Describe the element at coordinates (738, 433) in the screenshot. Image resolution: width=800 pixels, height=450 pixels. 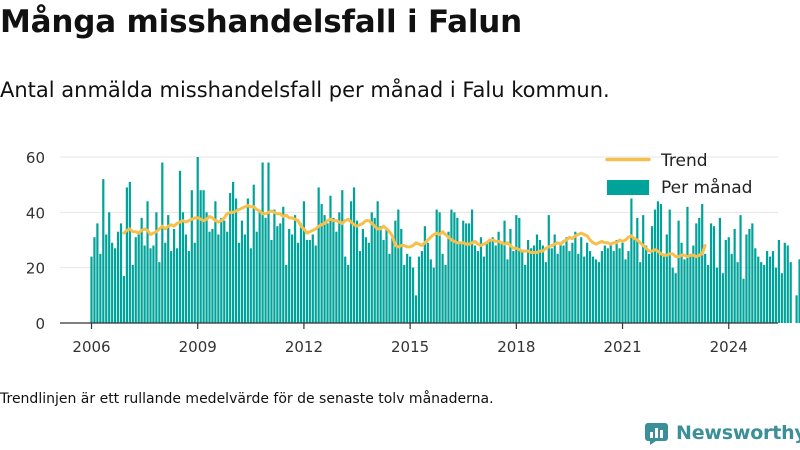
I see `brand-name: Newsworthy` at that location.